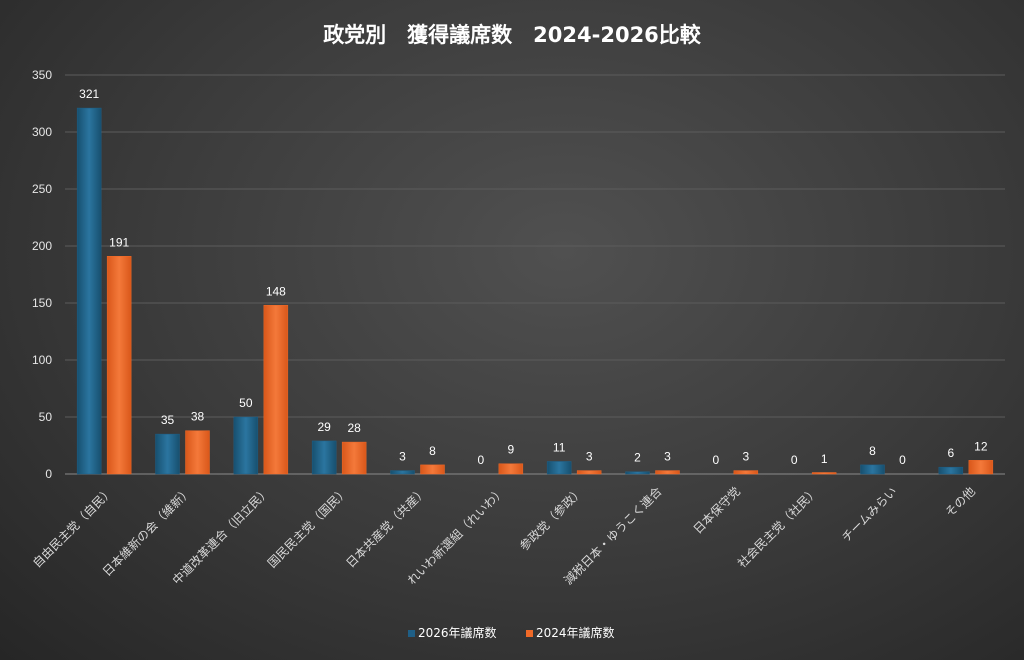 The height and width of the screenshot is (660, 1024). What do you see at coordinates (529, 633) in the screenshot?
I see `legend-swatch-2024` at bounding box center [529, 633].